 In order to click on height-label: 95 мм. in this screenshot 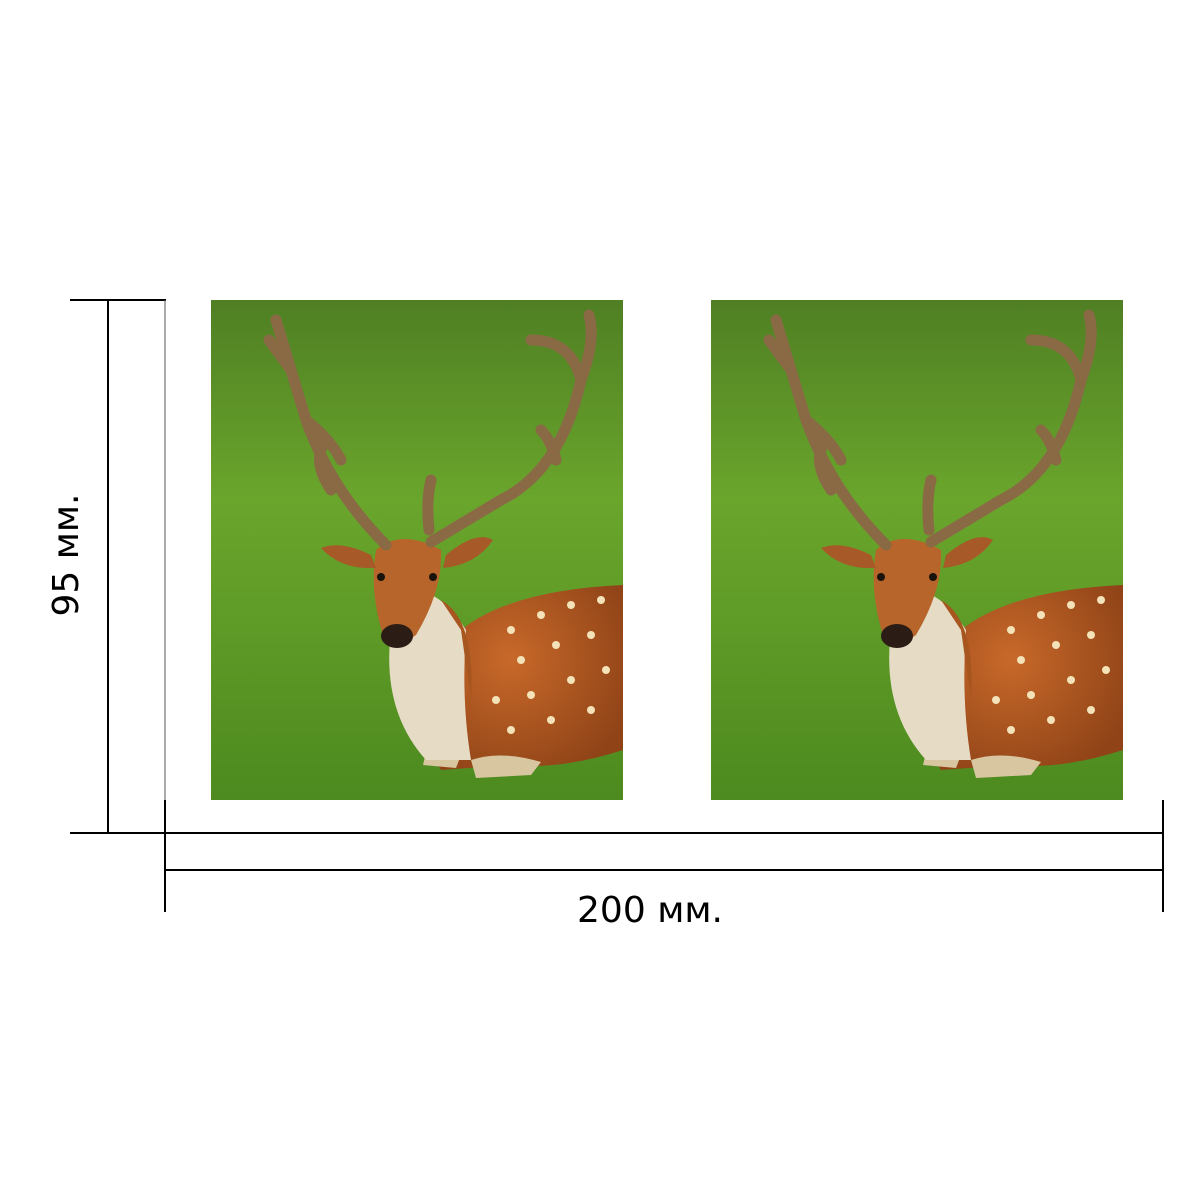, I will do `click(66, 554)`.